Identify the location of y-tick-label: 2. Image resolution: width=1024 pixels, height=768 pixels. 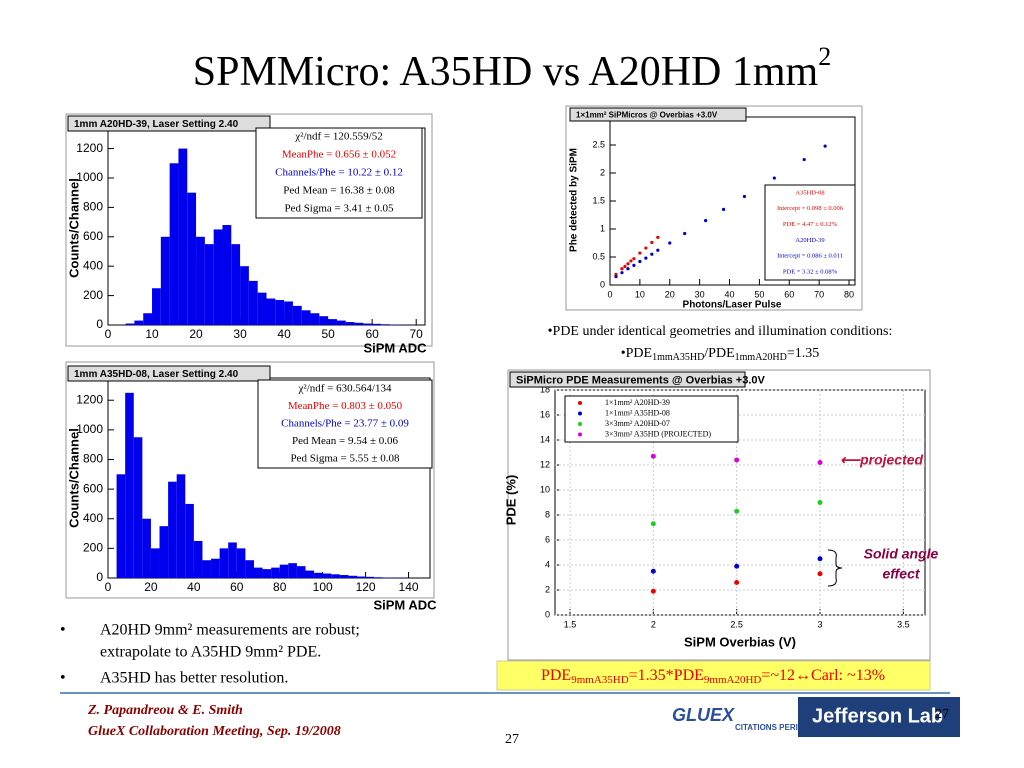
(602, 172).